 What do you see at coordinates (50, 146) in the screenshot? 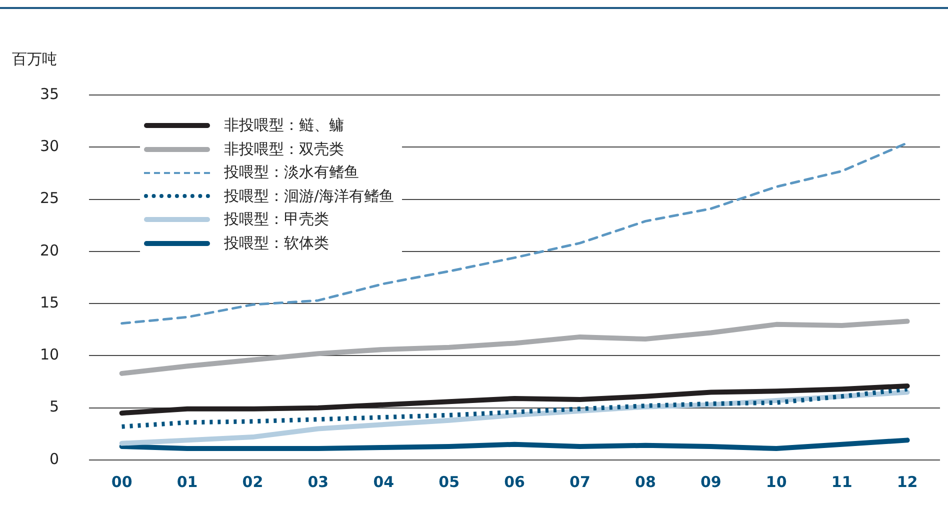
I see `y-tick-label: 30` at bounding box center [50, 146].